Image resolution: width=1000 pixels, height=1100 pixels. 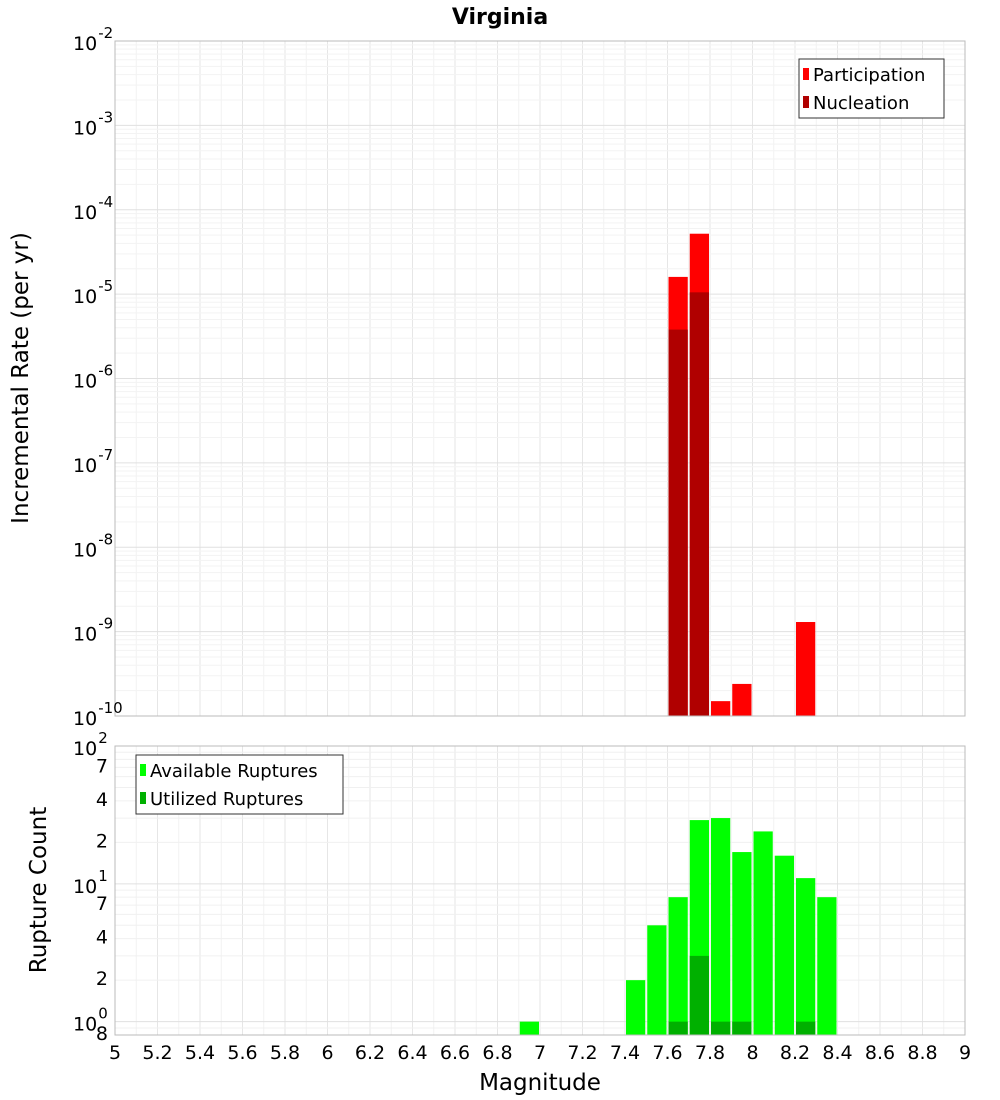 What do you see at coordinates (540, 1083) in the screenshot?
I see `x-axis-title: Magnitude` at bounding box center [540, 1083].